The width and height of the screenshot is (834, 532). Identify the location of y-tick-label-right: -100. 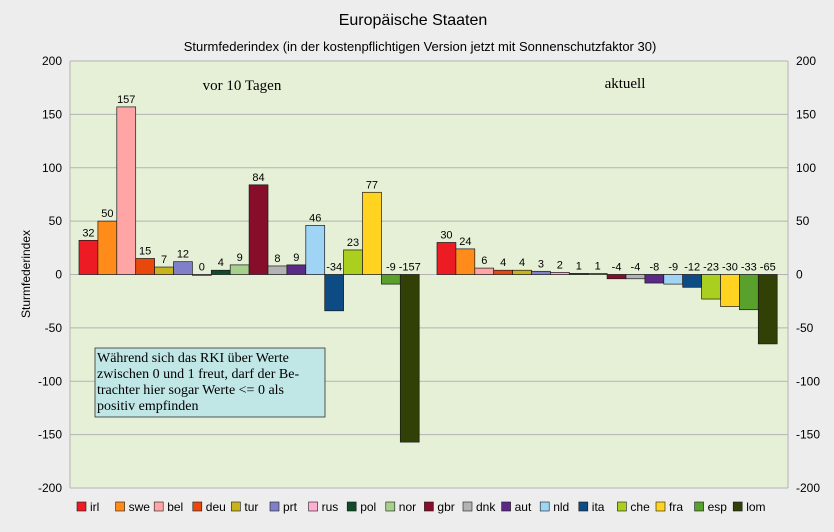
(808, 381).